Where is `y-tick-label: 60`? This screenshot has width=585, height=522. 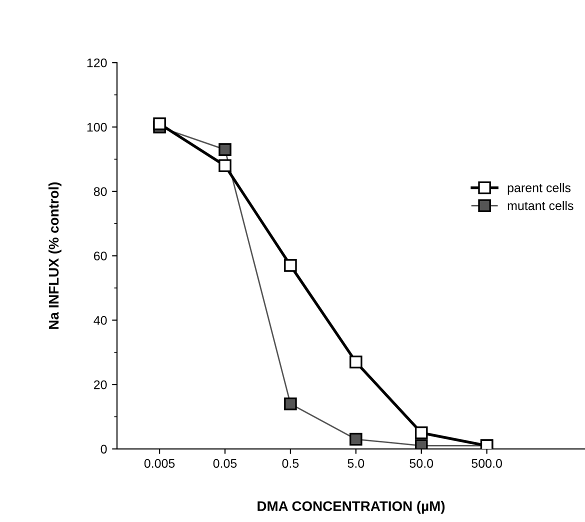 y-tick-label: 60 is located at coordinates (100, 256).